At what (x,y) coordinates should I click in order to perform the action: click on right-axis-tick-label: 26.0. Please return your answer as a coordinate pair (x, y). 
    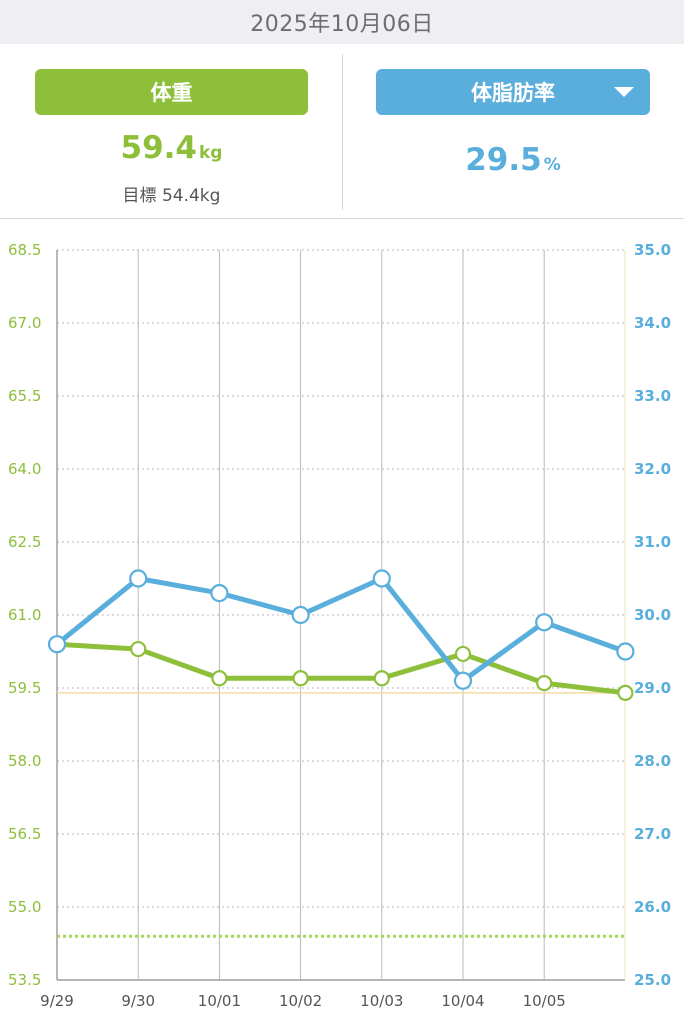
    Looking at the image, I should click on (652, 907).